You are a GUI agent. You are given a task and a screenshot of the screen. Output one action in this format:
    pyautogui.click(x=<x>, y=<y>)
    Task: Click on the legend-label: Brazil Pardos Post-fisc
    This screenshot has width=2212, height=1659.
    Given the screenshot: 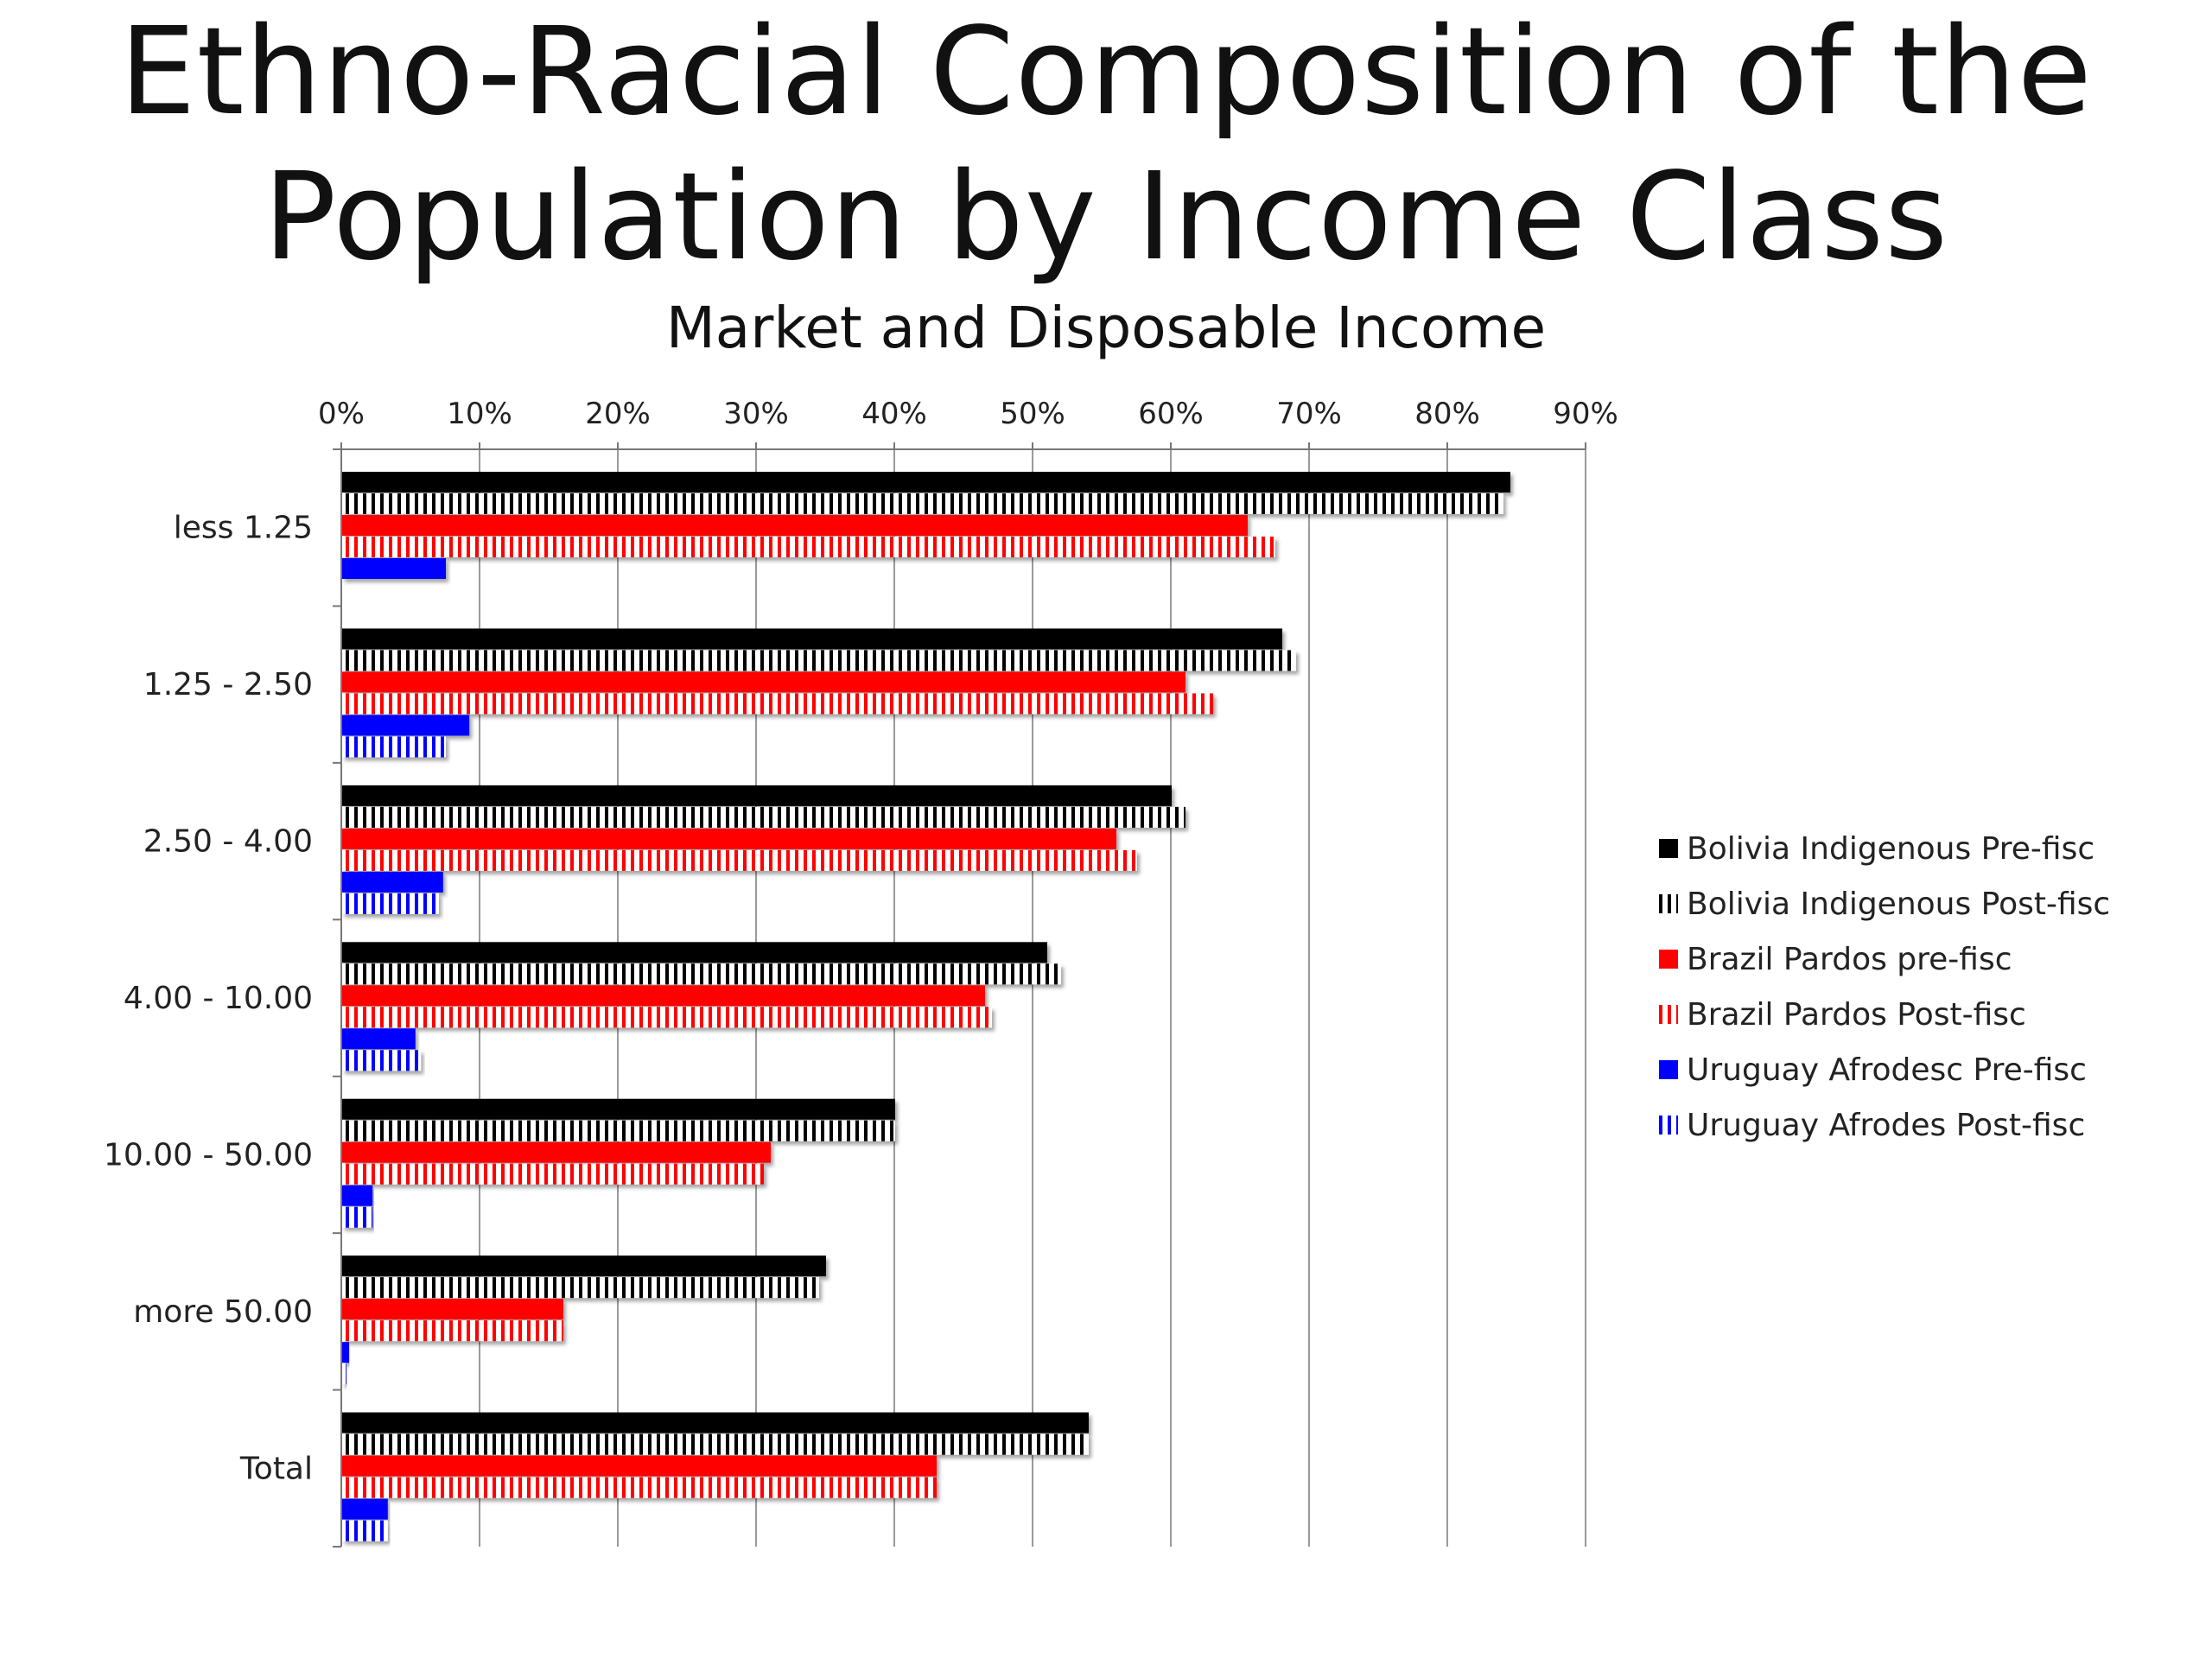 What is the action you would take?
    pyautogui.click(x=1856, y=1014)
    